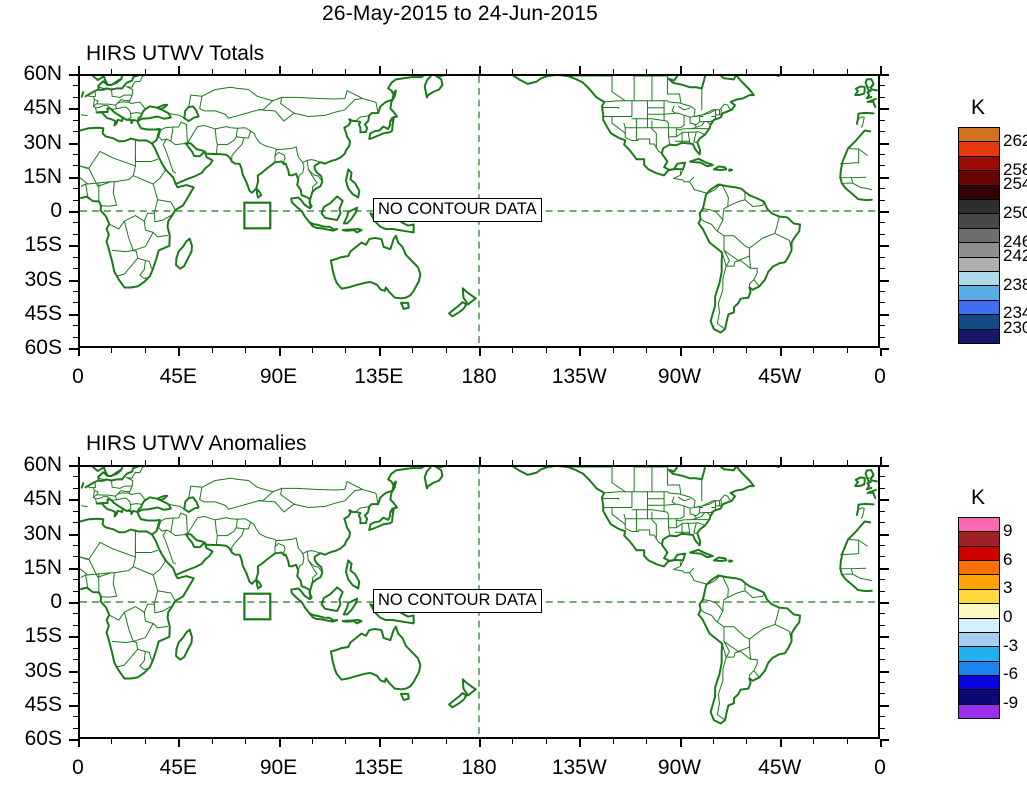 The width and height of the screenshot is (1027, 788). Describe the element at coordinates (1008, 559) in the screenshot. I see `colorbar-tick-label: 6` at that location.